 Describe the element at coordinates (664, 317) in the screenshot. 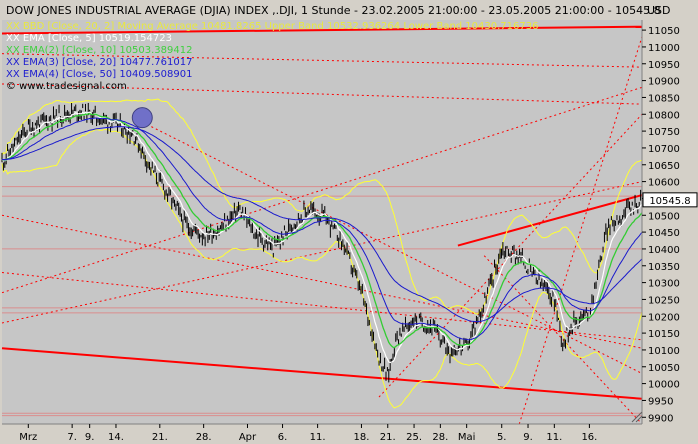

I see `y-tick-label: 10200` at that location.